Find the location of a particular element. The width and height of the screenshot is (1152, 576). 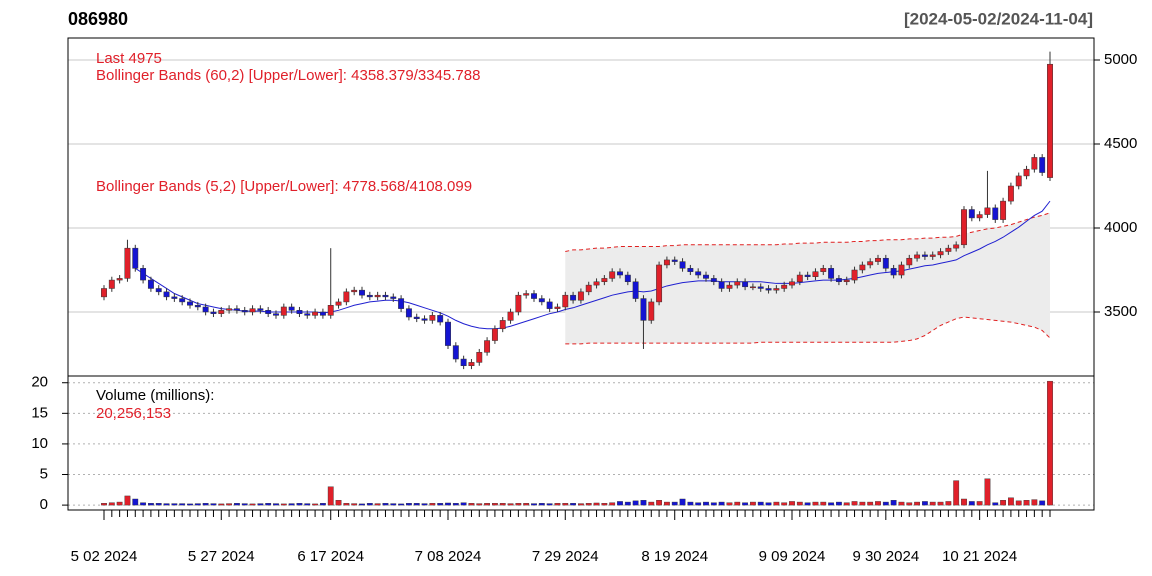

v-tick-label: 0 is located at coordinates (44, 504).